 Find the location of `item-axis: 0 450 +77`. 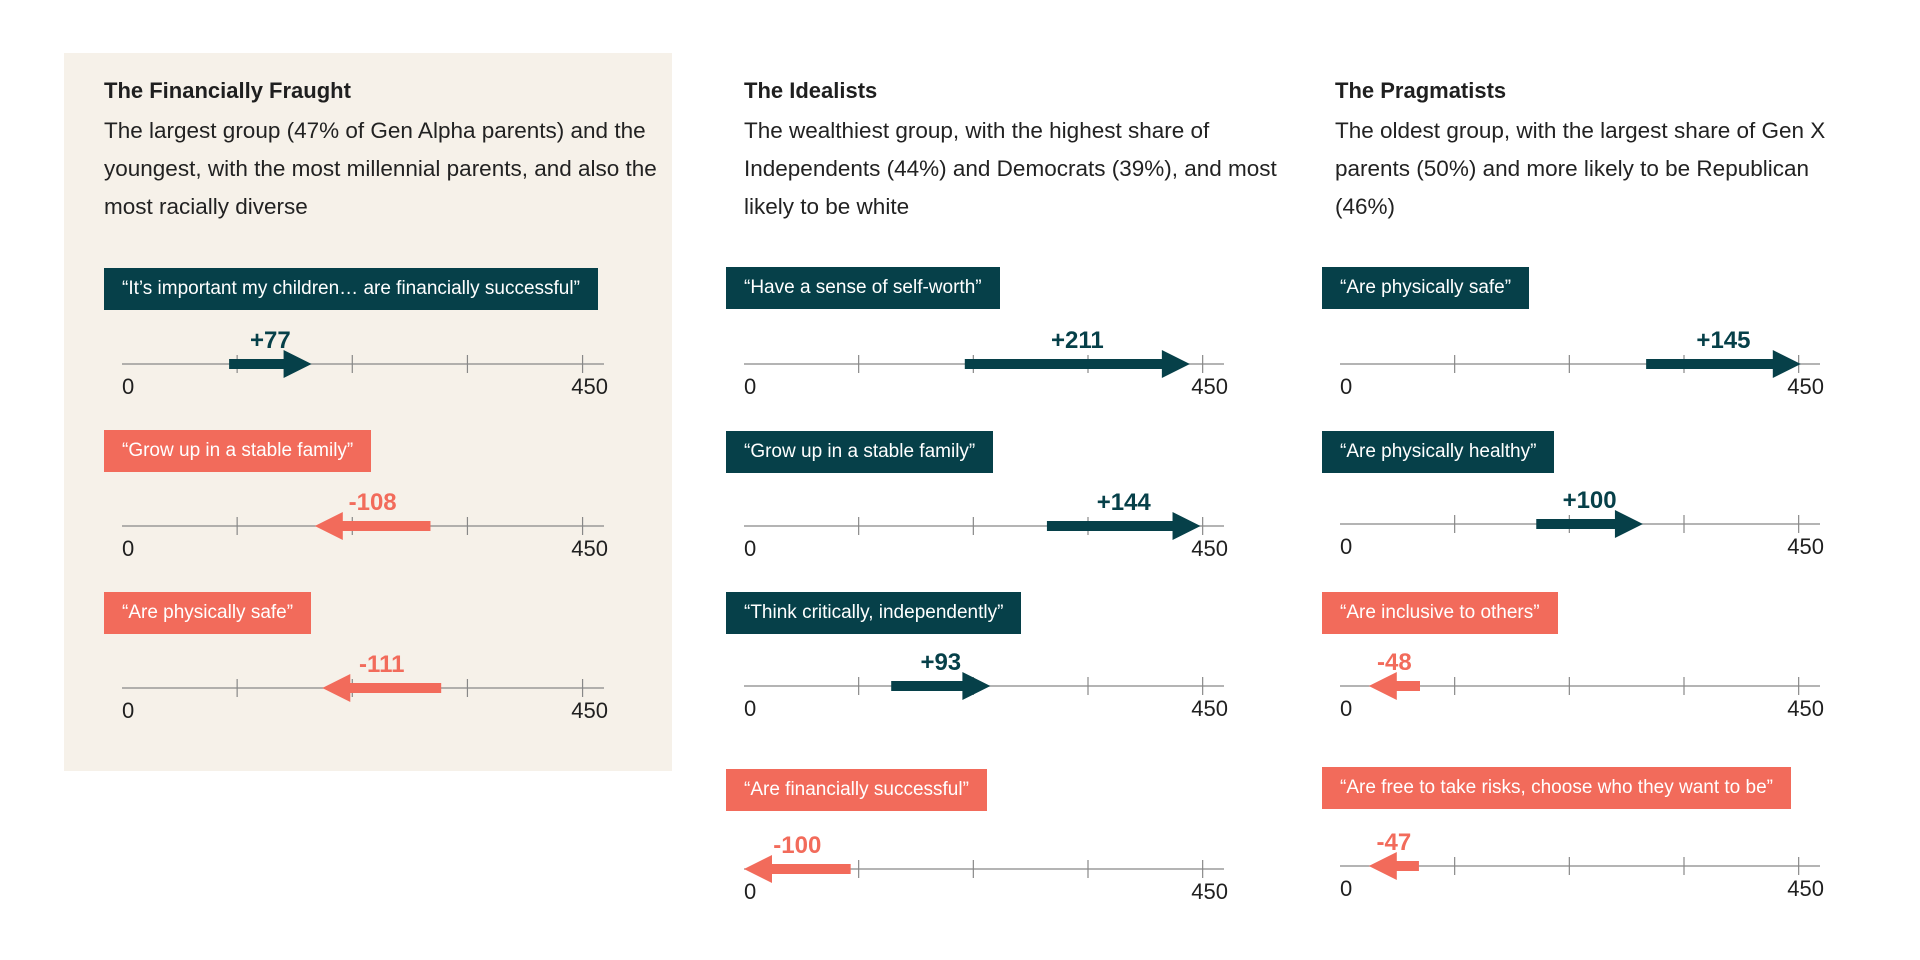

item-axis: 0 450 +77 is located at coordinates (365, 363).